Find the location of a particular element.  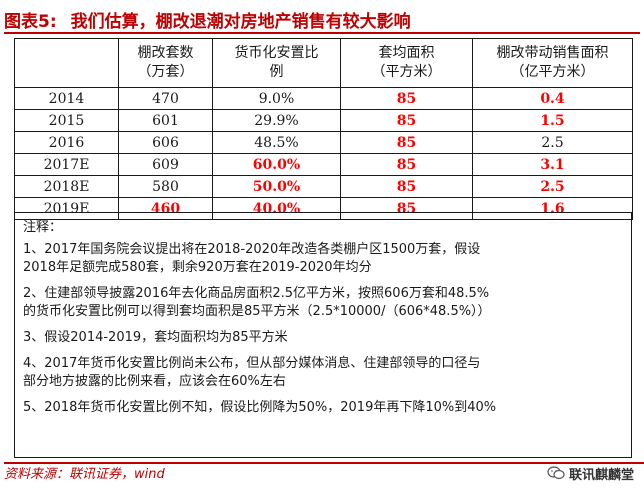

table-row: 2018E 580 50.0% 85 2.5 is located at coordinates (323, 186).